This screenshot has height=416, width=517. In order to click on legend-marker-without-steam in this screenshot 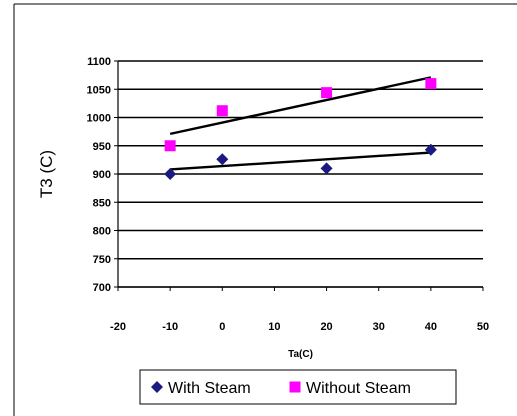, I will do `click(295, 387)`.